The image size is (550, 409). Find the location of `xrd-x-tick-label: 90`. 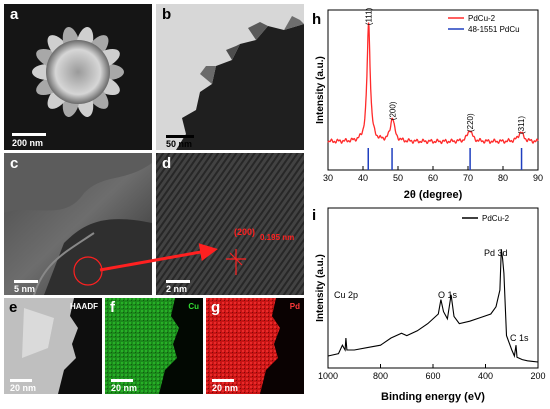

xrd-x-tick-label: 90 is located at coordinates (538, 178).